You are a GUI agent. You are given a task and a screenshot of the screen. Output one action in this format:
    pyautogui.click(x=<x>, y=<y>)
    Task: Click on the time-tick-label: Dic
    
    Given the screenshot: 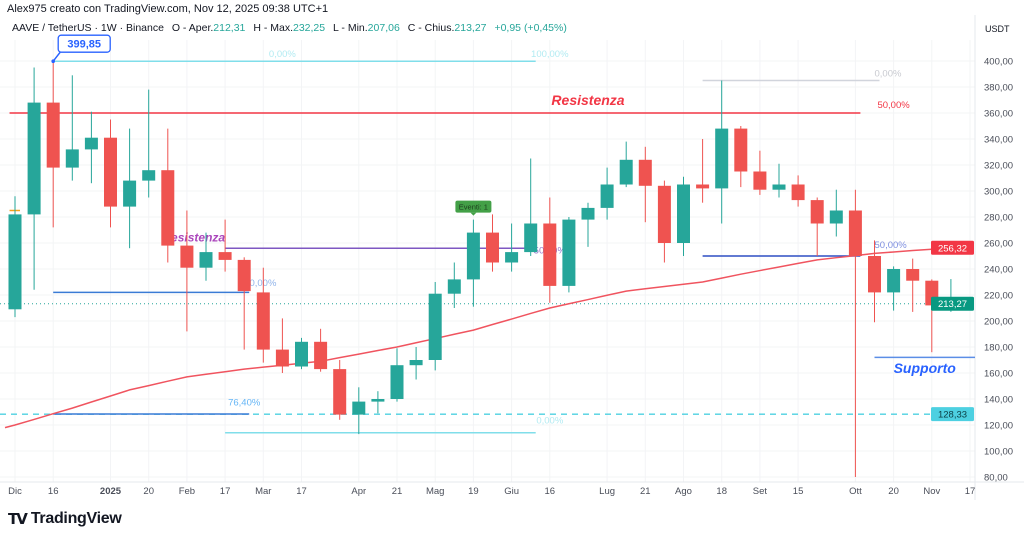 What is the action you would take?
    pyautogui.click(x=15, y=491)
    